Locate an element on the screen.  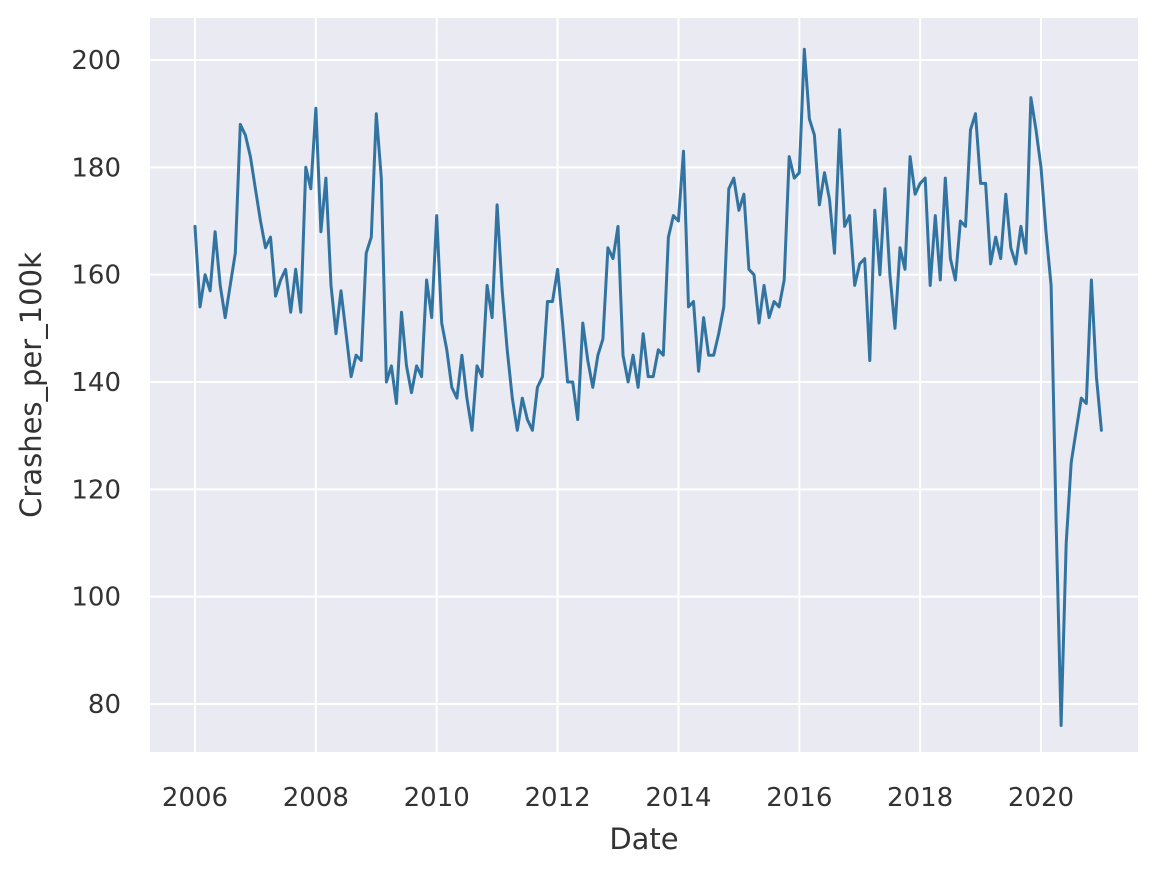
x-axis-label: Date is located at coordinates (643, 839).